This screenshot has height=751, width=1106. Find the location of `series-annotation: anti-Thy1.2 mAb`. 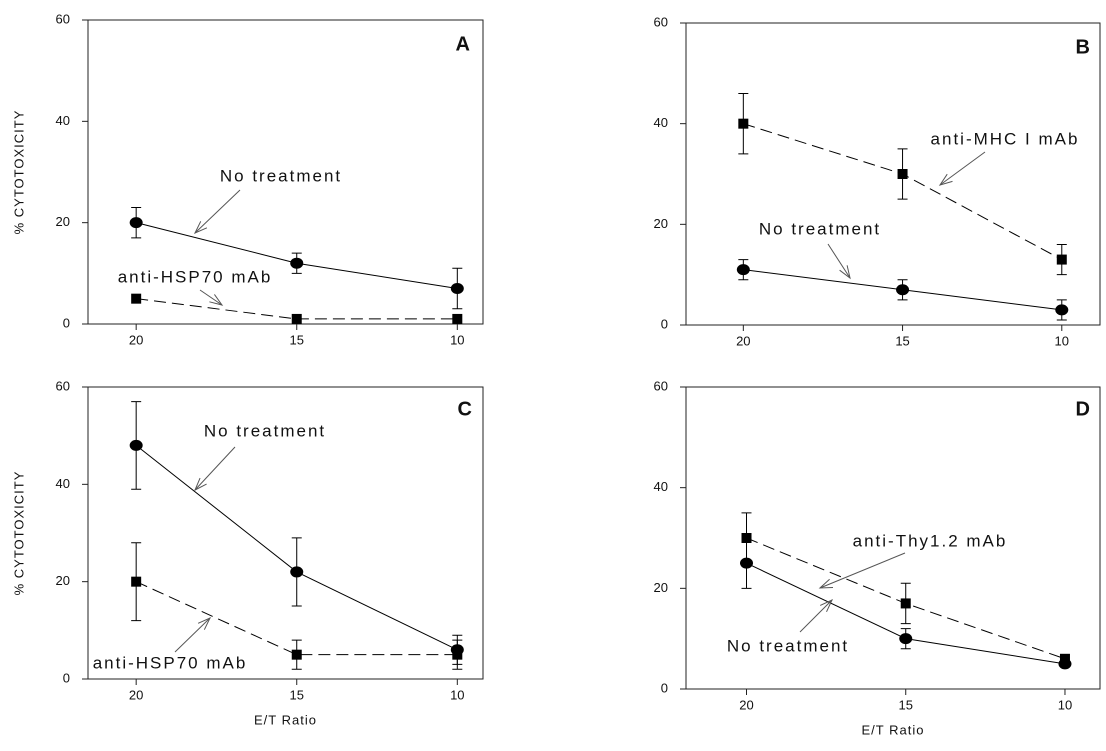

series-annotation: anti-Thy1.2 mAb is located at coordinates (930, 540).